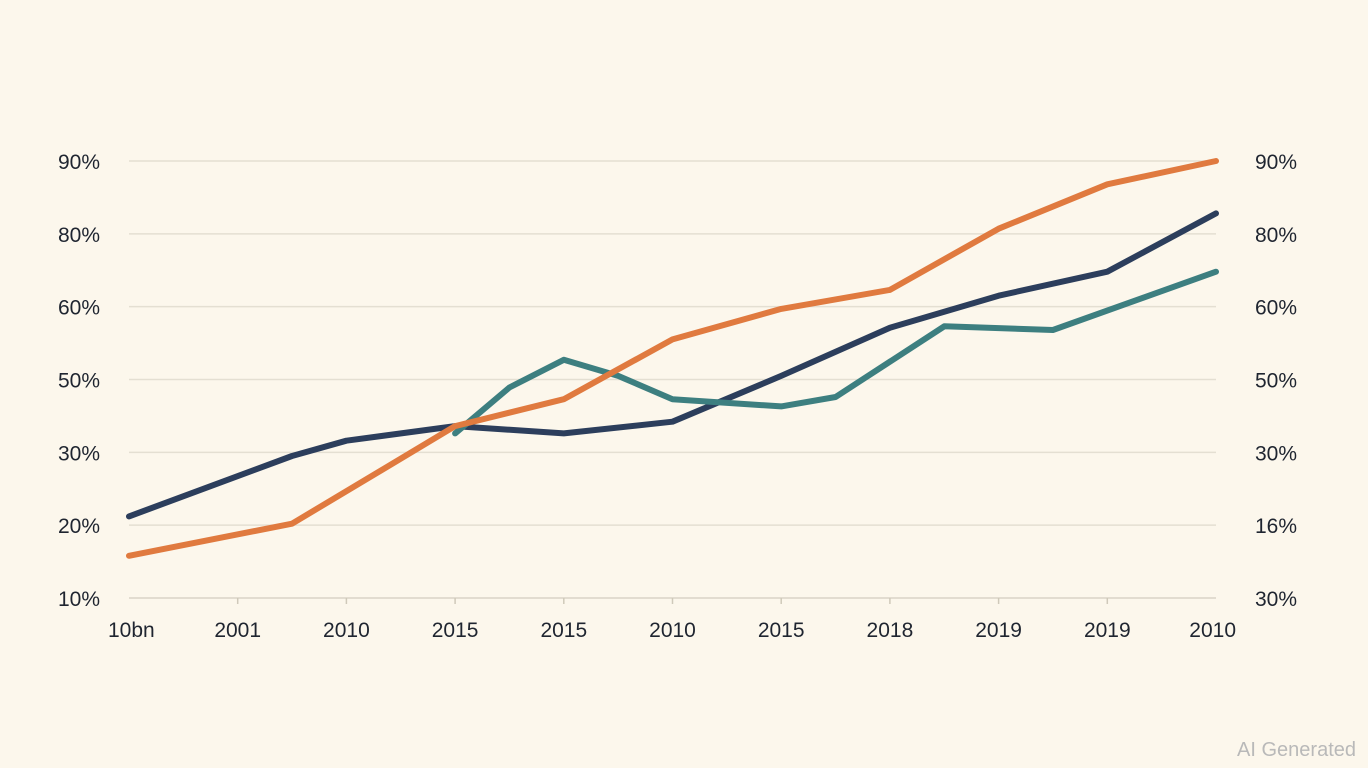  I want to click on x-tick-label: 2018, so click(890, 630).